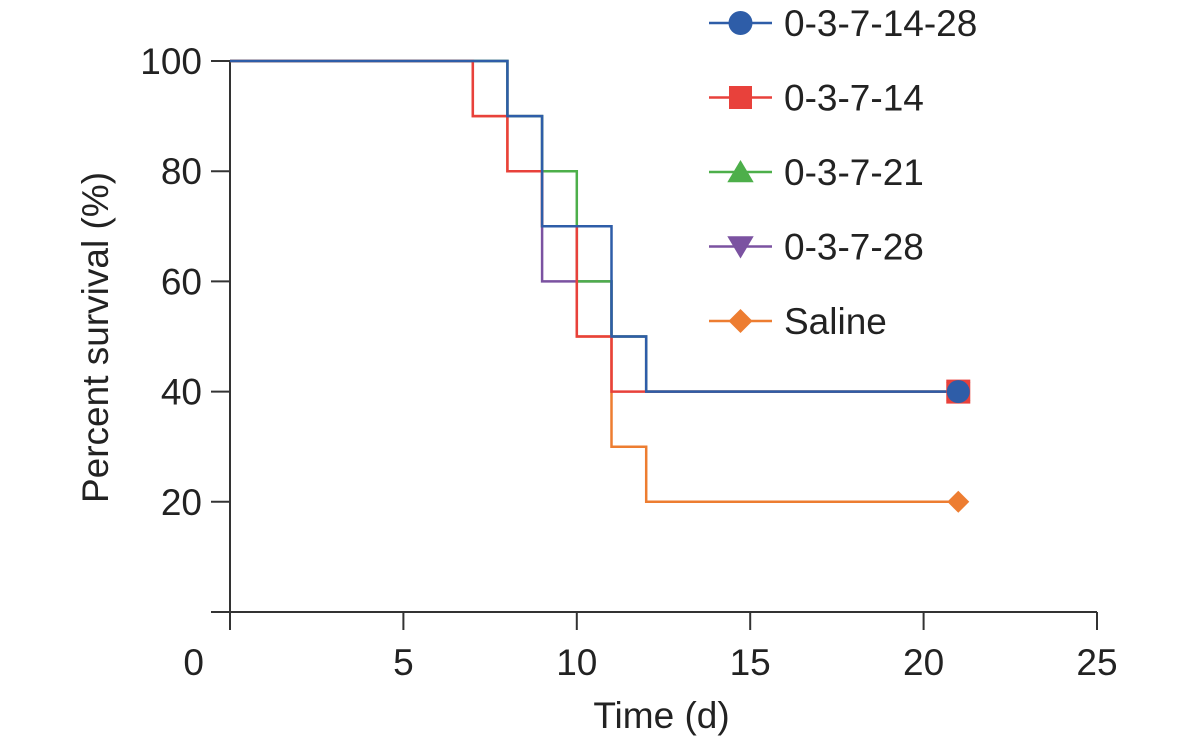 This screenshot has height=742, width=1181. What do you see at coordinates (181, 171) in the screenshot?
I see `y-tick-label: 80` at bounding box center [181, 171].